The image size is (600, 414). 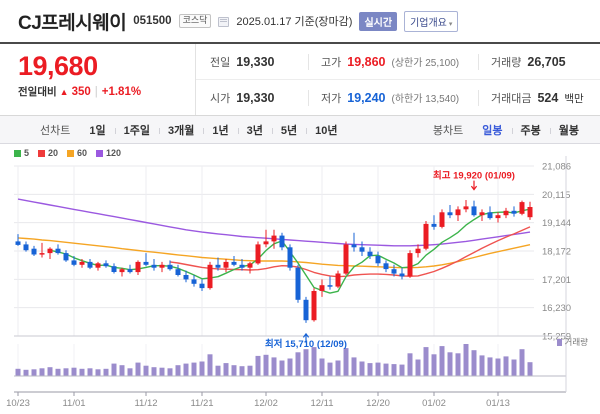 What do you see at coordinates (326, 131) in the screenshot?
I see `tab-period-10년: 10년` at bounding box center [326, 131].